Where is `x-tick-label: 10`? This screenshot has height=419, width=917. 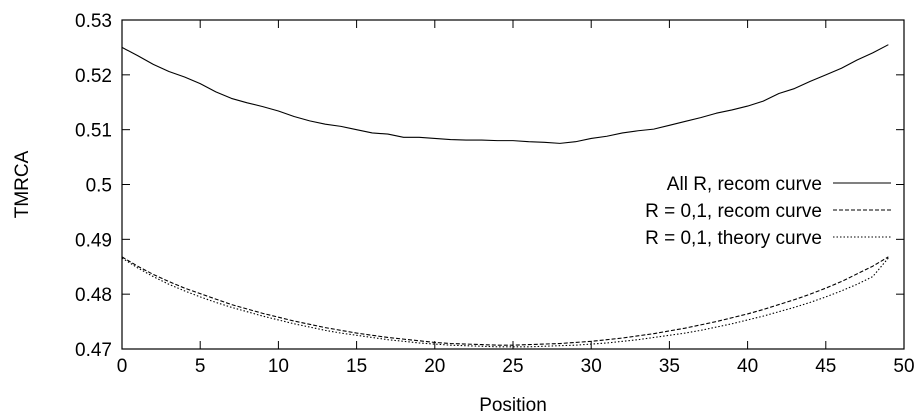 x-tick-label: 10 is located at coordinates (278, 366).